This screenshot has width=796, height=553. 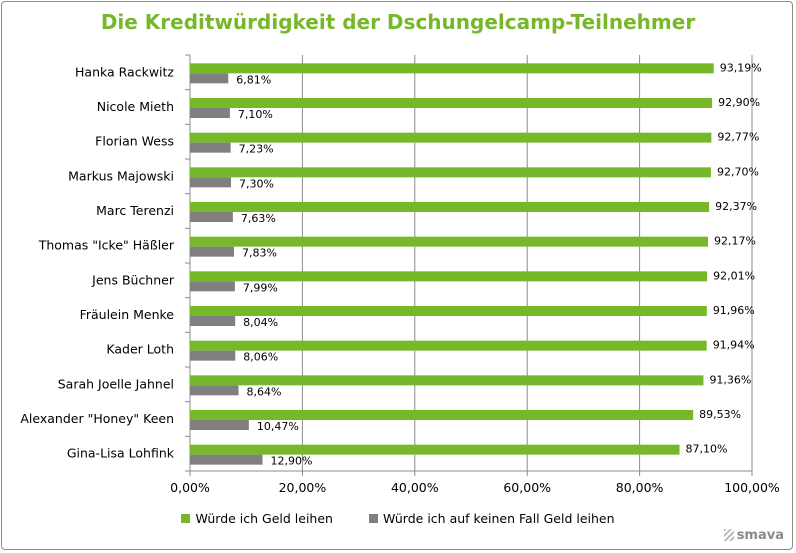 What do you see at coordinates (278, 426) in the screenshot?
I see `data-label: 10,47%` at bounding box center [278, 426].